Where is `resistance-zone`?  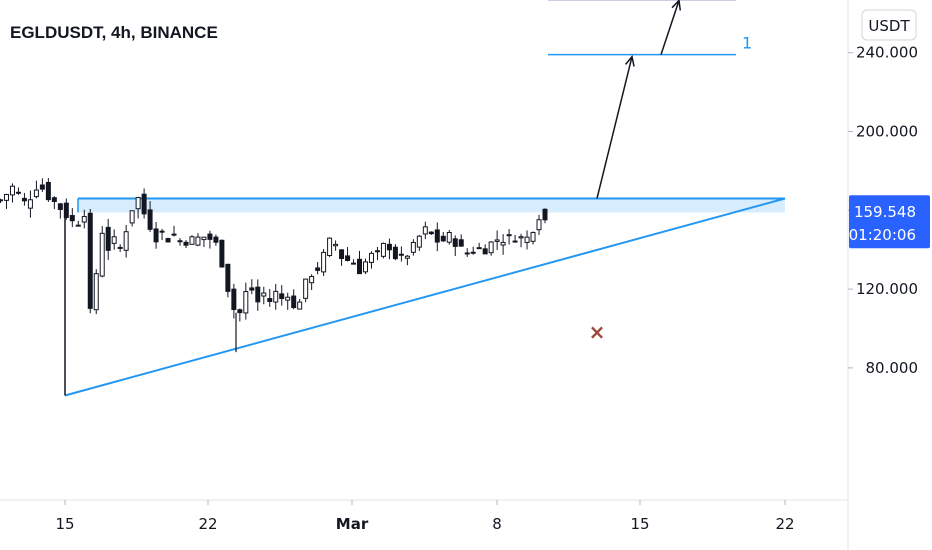
resistance-zone is located at coordinates (431, 205).